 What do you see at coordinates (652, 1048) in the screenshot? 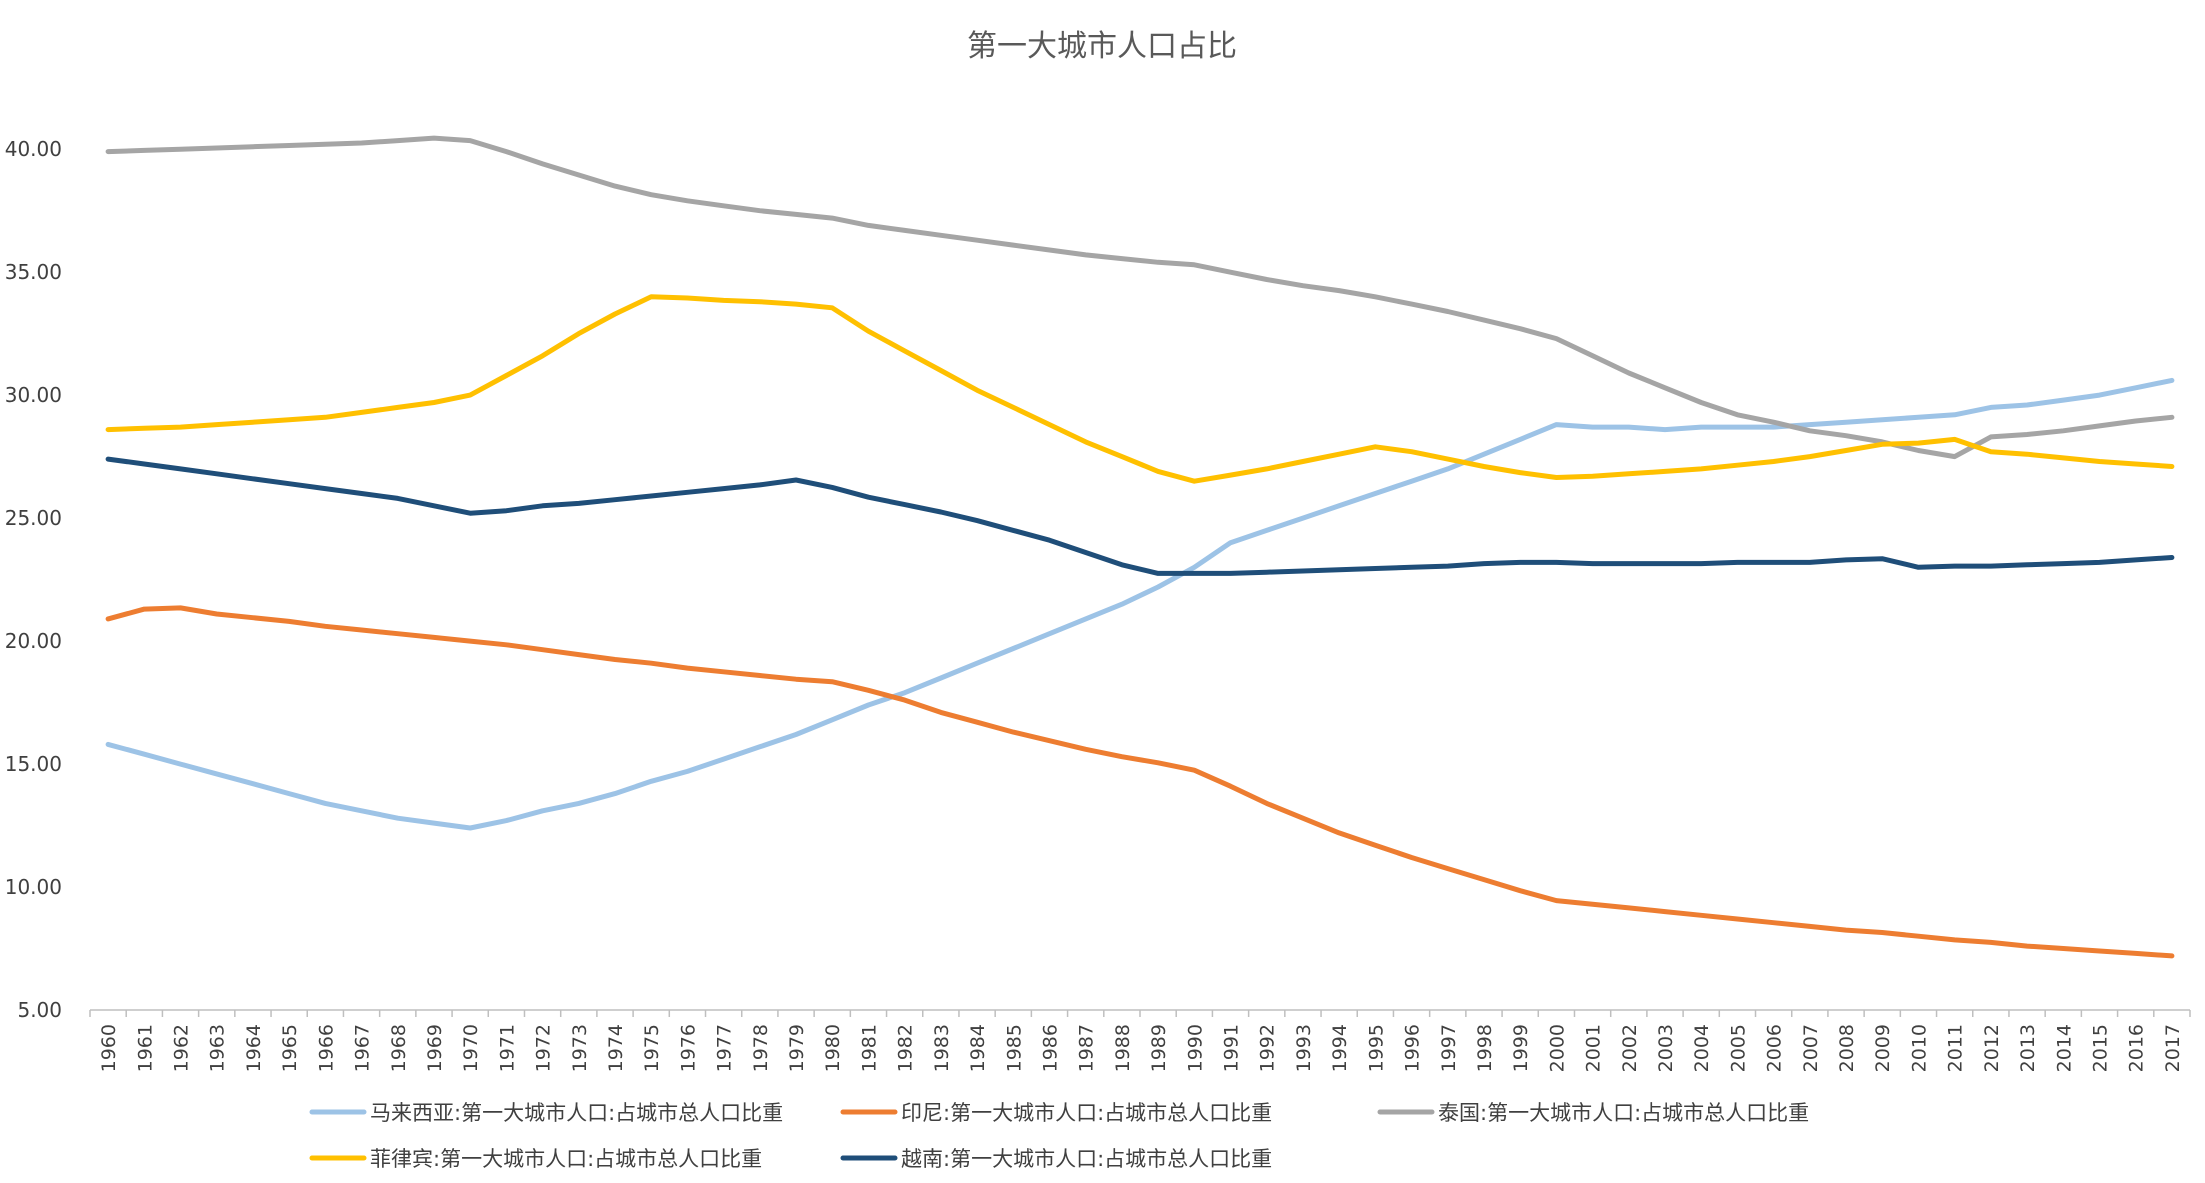
I see `x-tick-label: 1975` at bounding box center [652, 1048].